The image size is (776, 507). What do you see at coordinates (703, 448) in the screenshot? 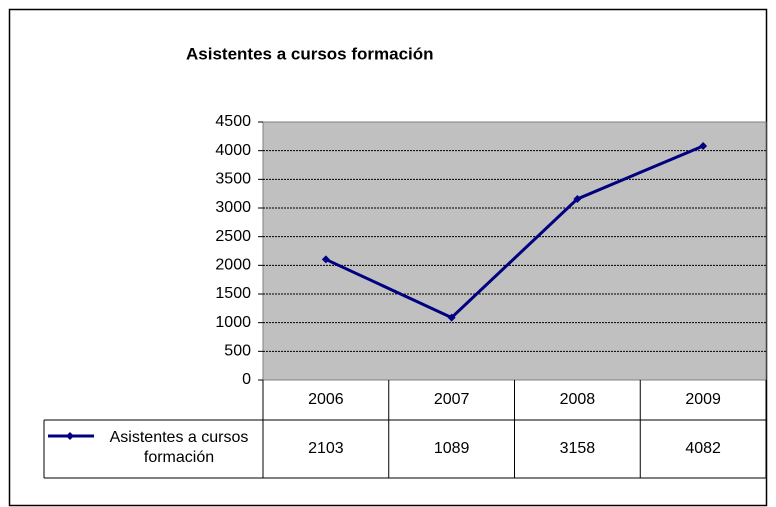
I see `table-value: 4082` at bounding box center [703, 448].